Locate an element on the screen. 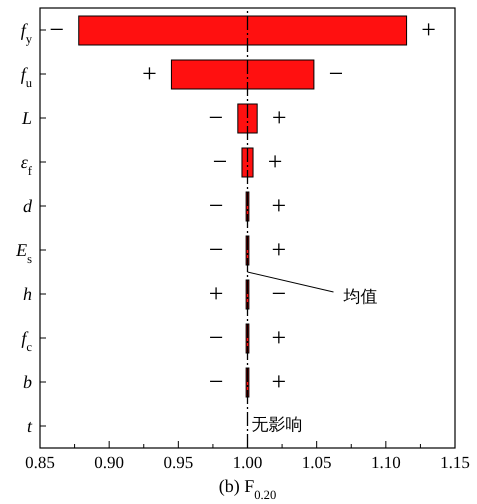 The height and width of the screenshot is (504, 477). x-axis-title: (b) F$_{0.20}$ is located at coordinates (247, 489).